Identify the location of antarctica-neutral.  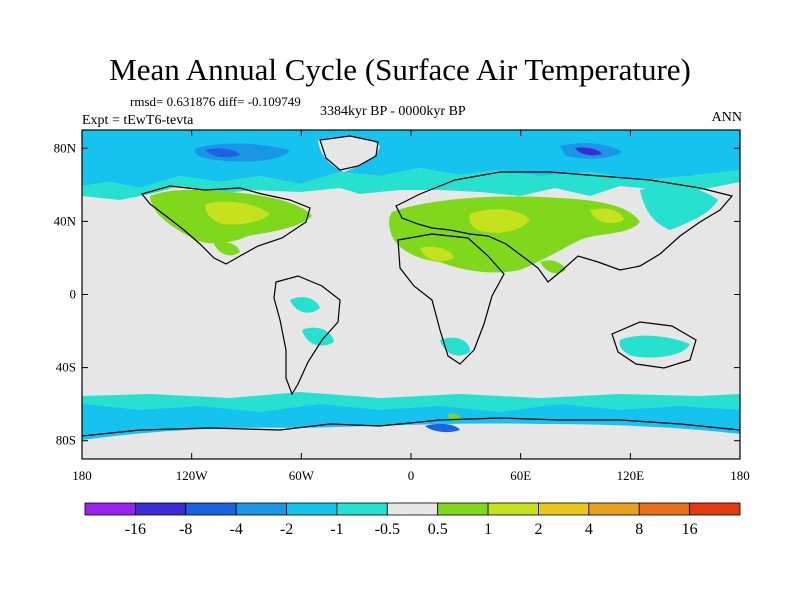
(411, 441).